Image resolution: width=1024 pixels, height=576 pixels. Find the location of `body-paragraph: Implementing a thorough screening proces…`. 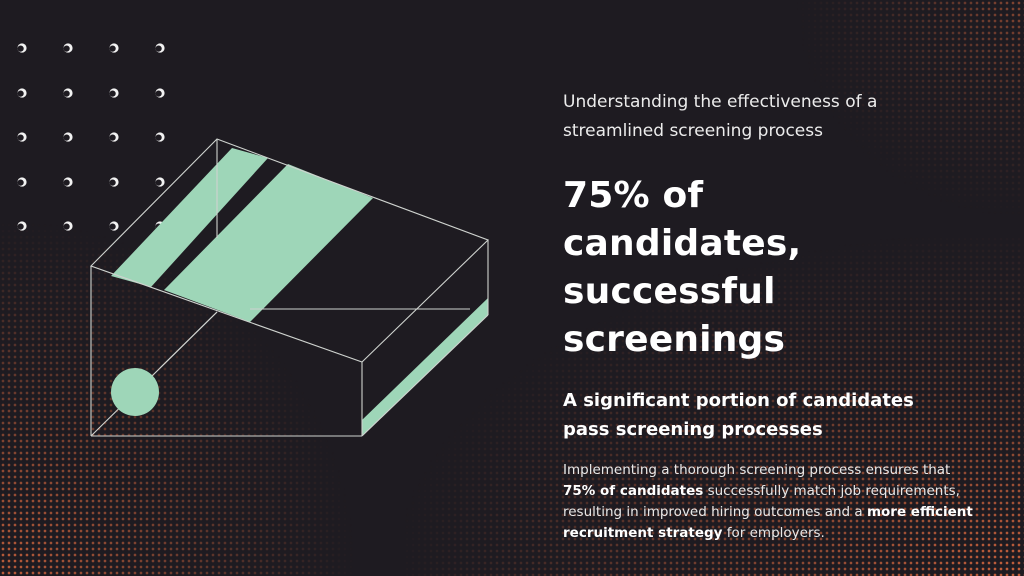

body-paragraph: Implementing a thorough screening proces… is located at coordinates (773, 502).